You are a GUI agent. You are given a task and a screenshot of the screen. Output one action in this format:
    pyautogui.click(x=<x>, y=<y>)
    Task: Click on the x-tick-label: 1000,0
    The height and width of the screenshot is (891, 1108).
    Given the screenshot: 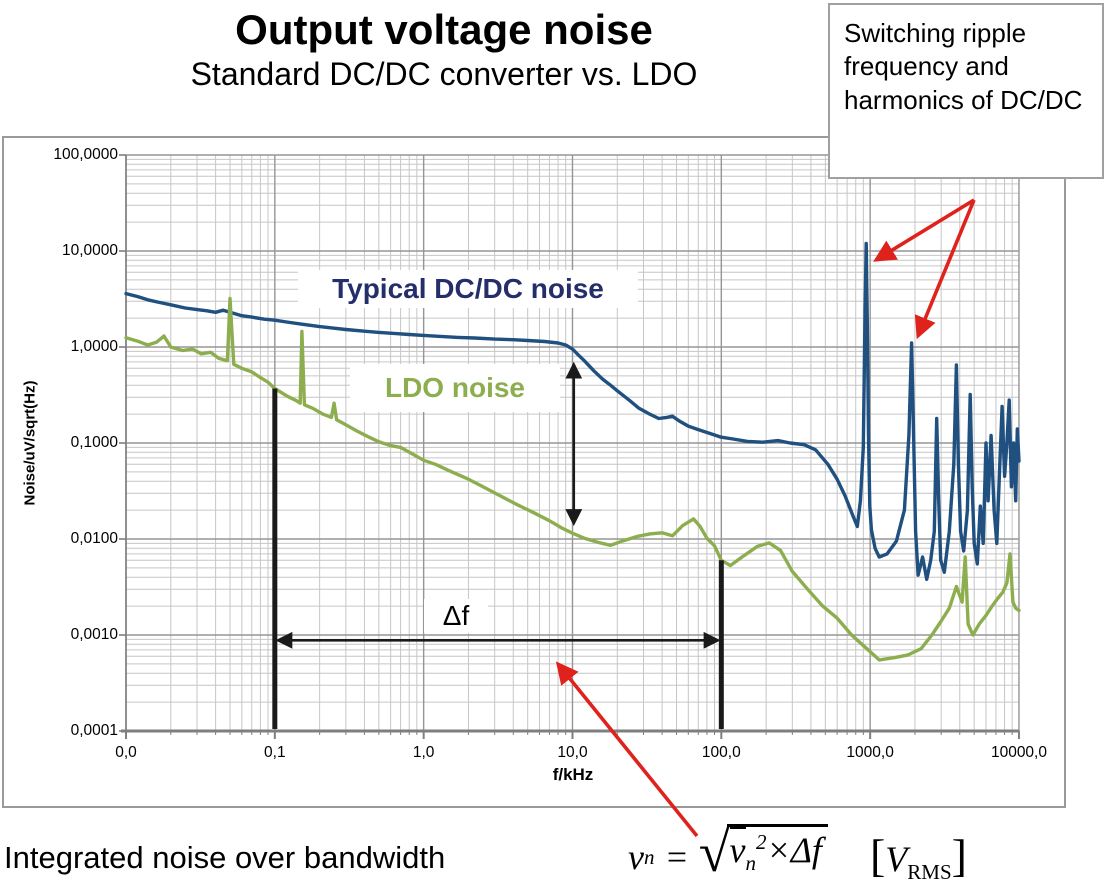 What is the action you would take?
    pyautogui.click(x=870, y=752)
    